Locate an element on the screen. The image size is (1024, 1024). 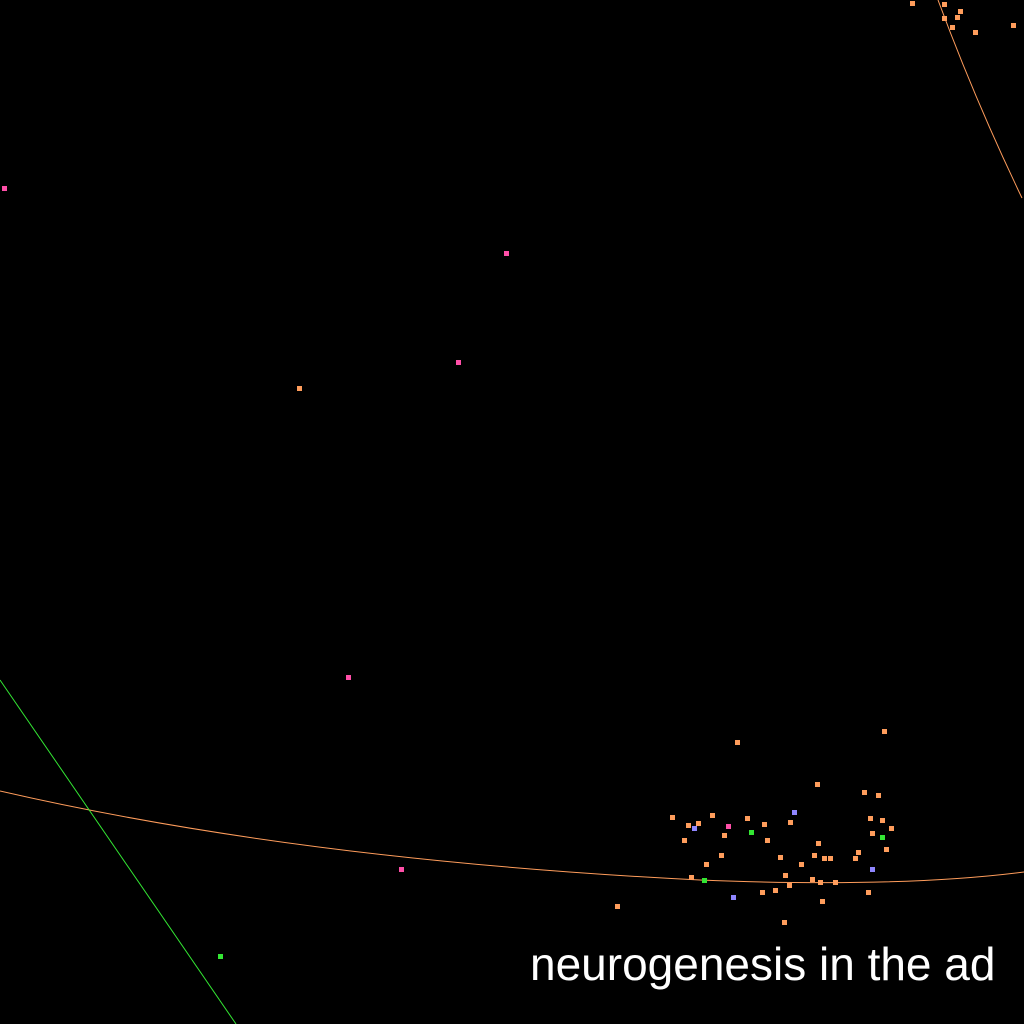
green-line is located at coordinates (118, 851).